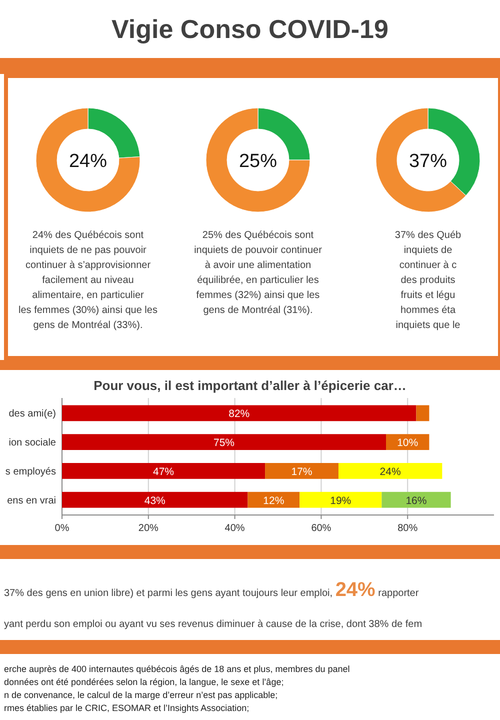  I want to click on data-label: 19%, so click(341, 500).